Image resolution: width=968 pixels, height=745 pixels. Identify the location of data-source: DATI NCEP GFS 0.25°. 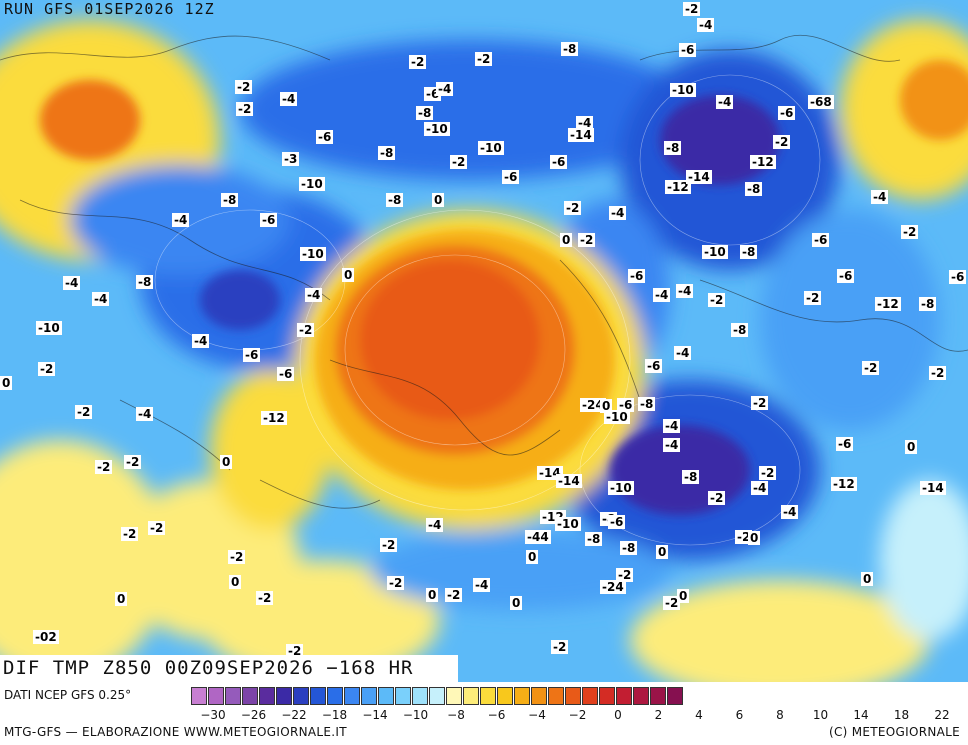
(68, 695).